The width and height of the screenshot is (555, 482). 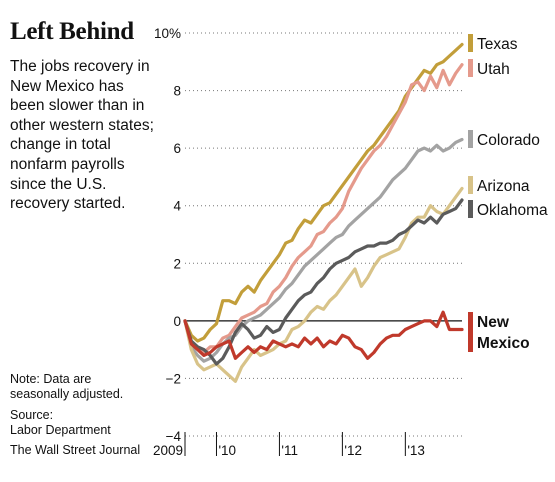 I want to click on chart-source: Source: Labor Department, so click(x=85, y=422).